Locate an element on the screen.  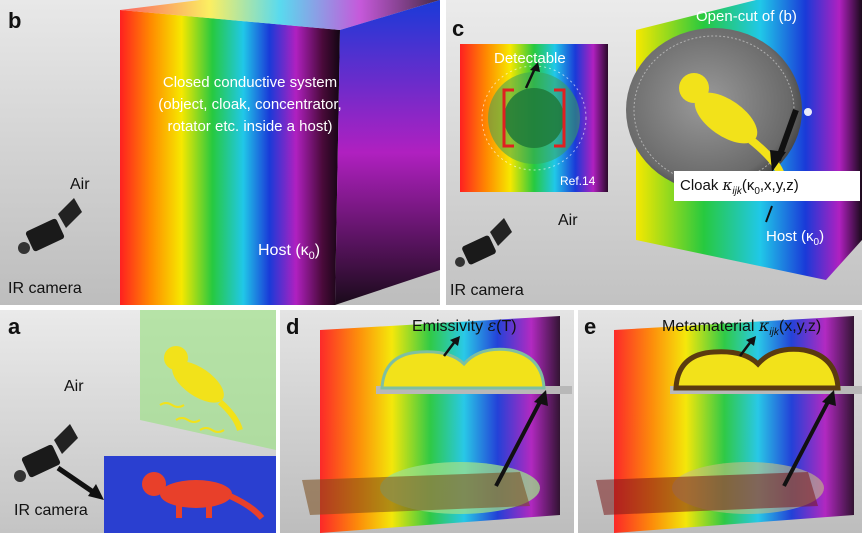
panel-d-graphic is located at coordinates (427, 421).